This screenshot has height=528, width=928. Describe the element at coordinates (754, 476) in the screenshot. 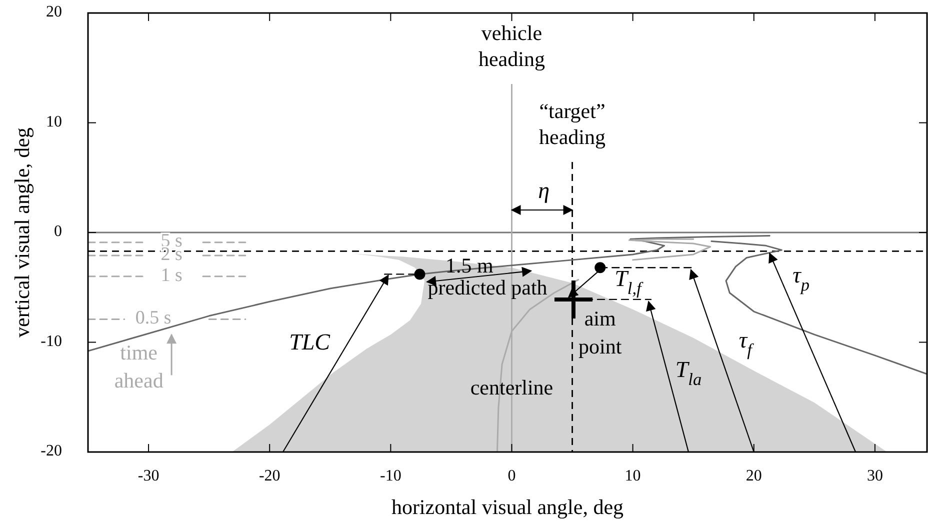

I see `x-tick-label: 20` at that location.